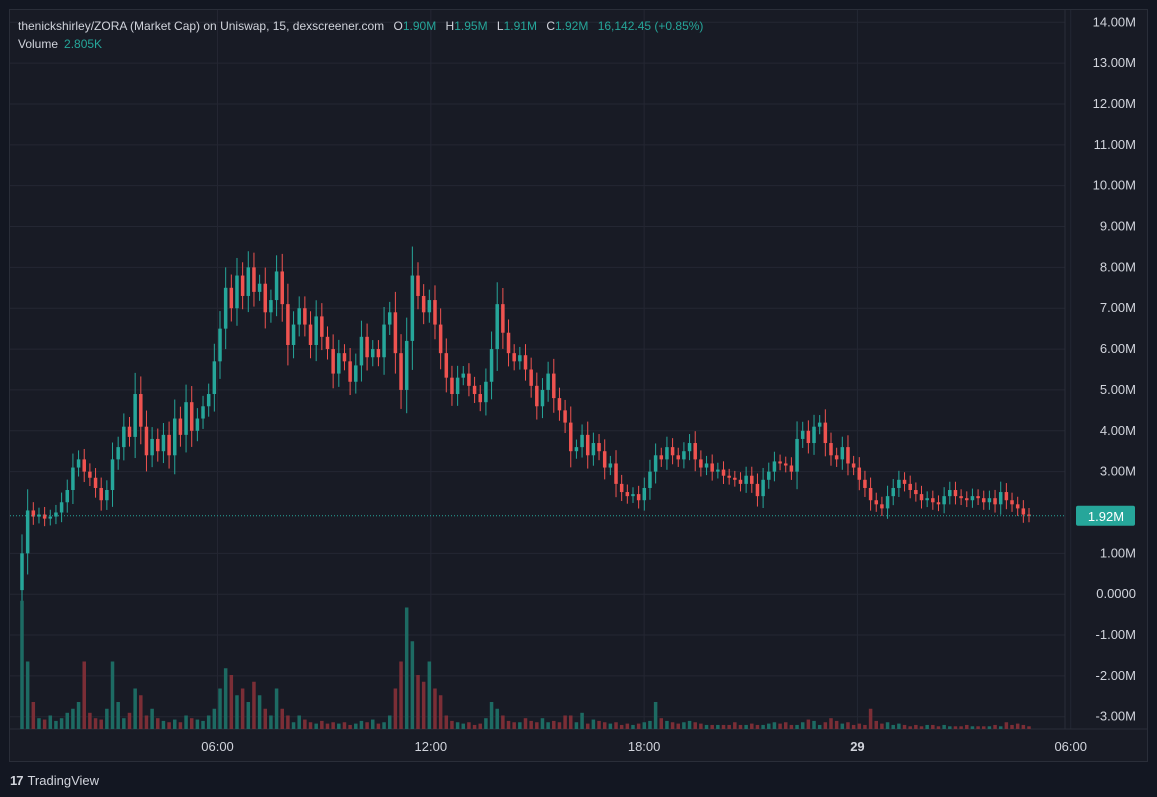 The image size is (1157, 797). I want to click on volume-label: Volume, so click(38, 44).